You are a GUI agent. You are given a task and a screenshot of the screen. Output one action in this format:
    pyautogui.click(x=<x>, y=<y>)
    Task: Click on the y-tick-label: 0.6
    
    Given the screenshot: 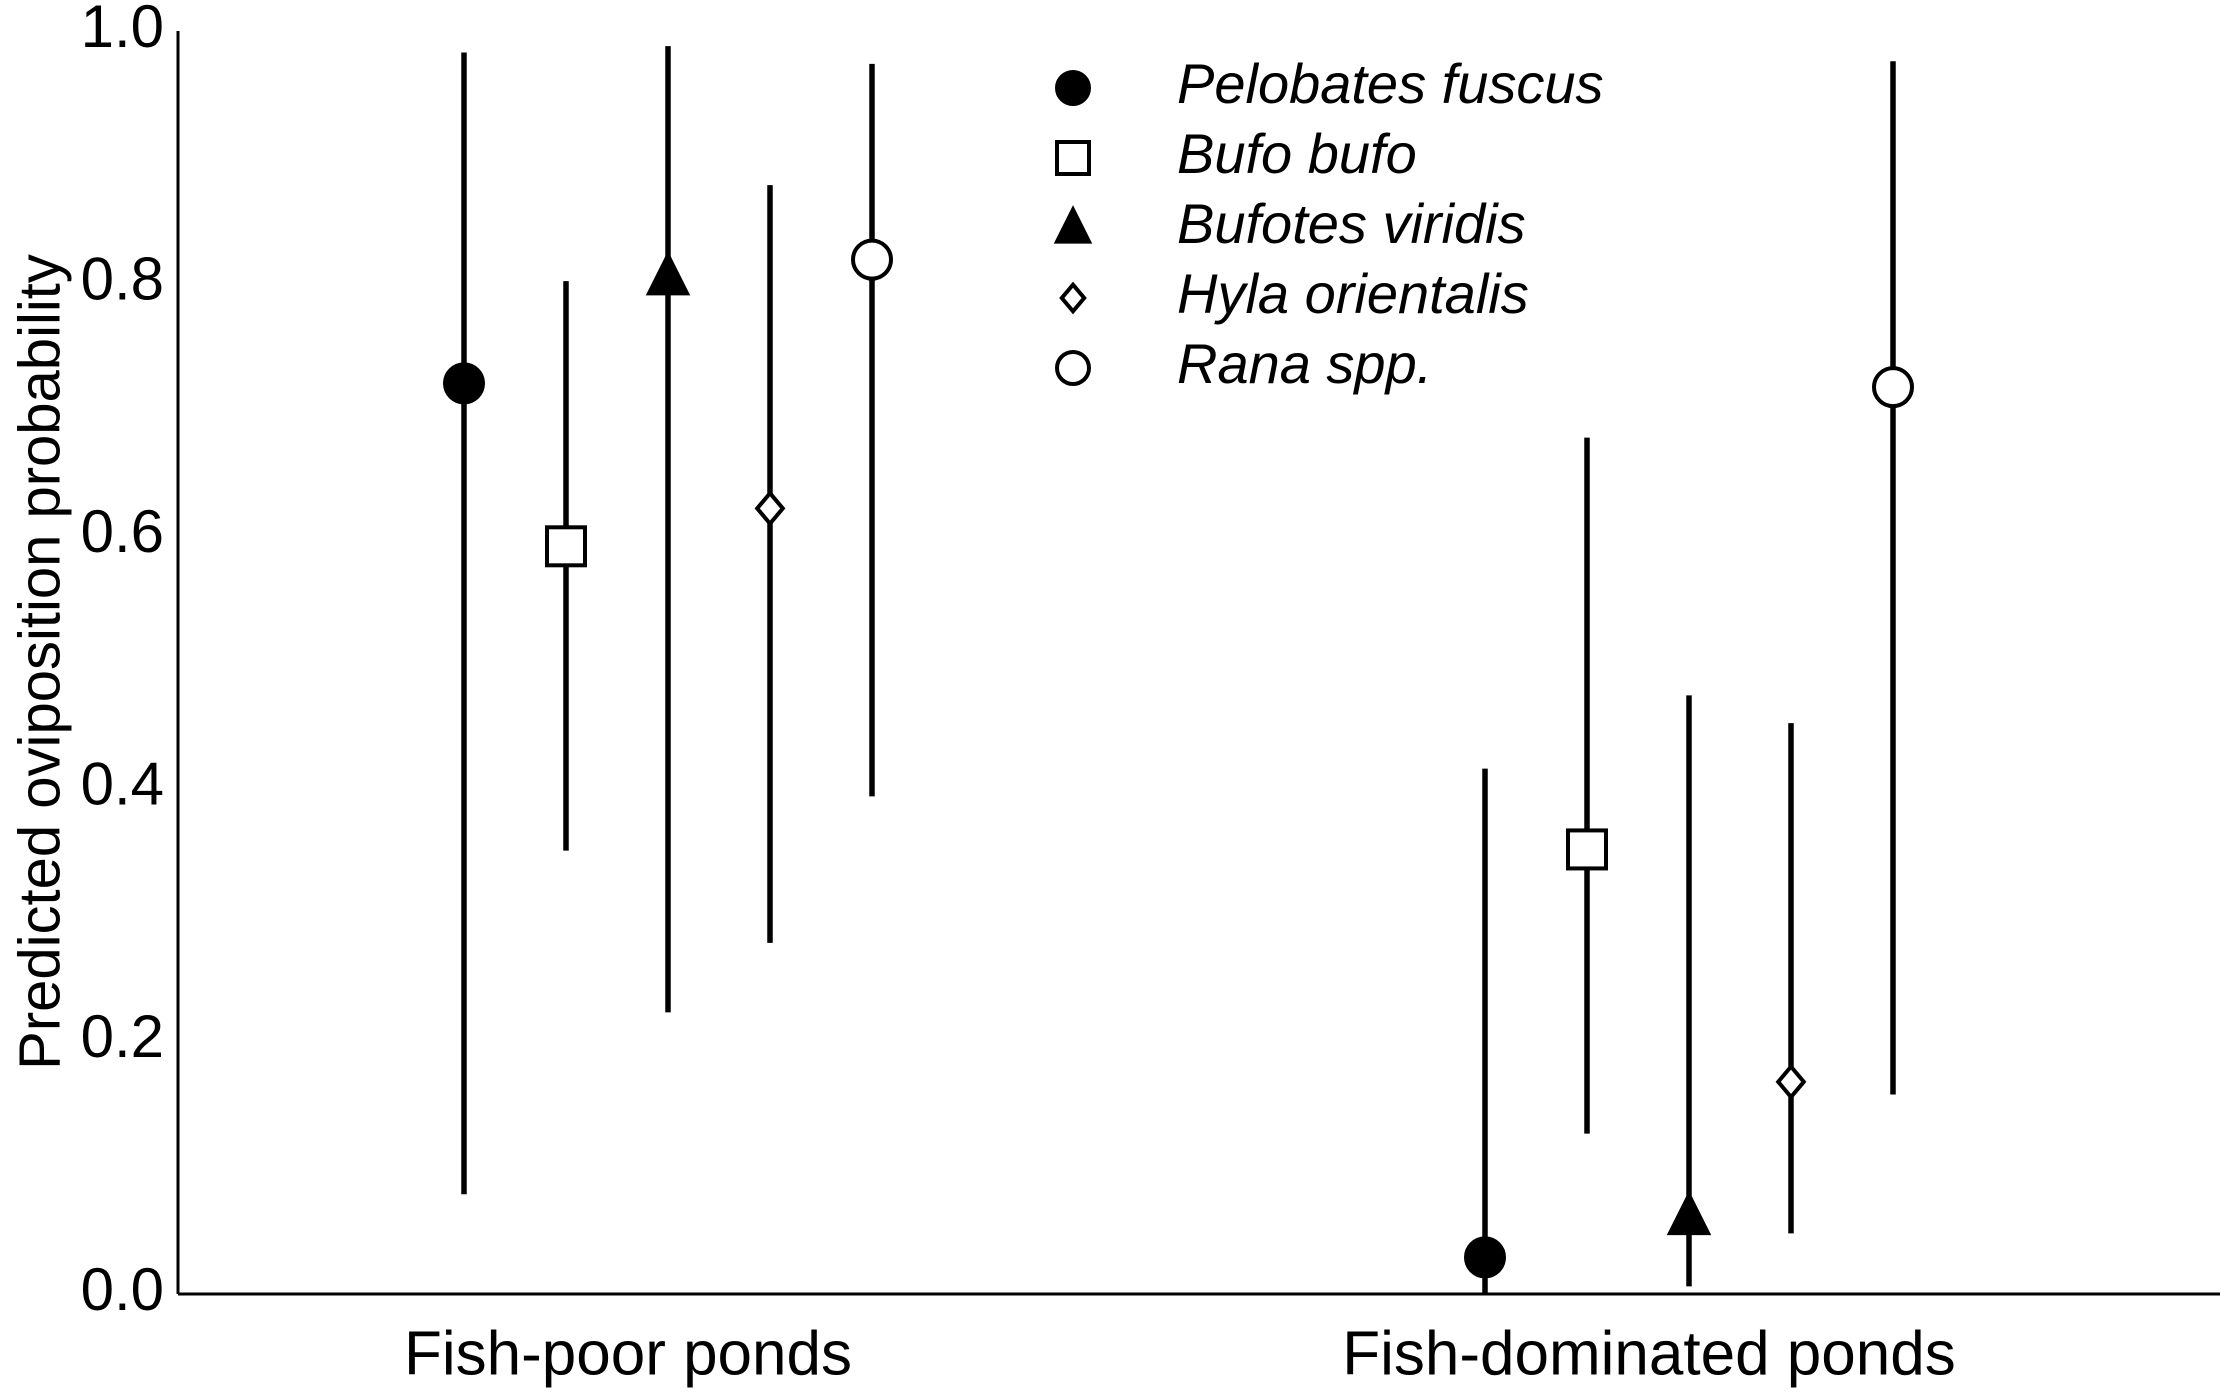 What is the action you would take?
    pyautogui.click(x=122, y=531)
    